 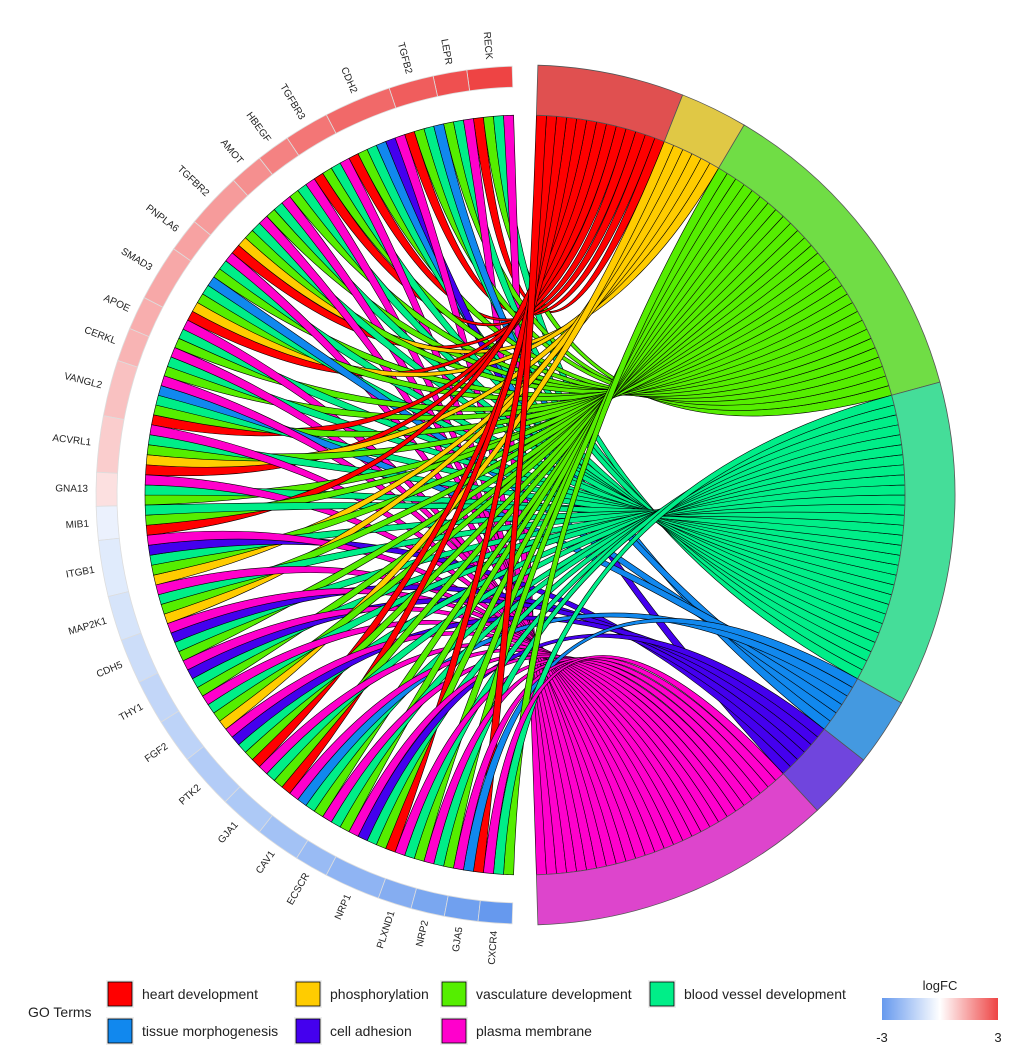 I want to click on legend-swatch-vasculature-development, so click(x=454, y=994).